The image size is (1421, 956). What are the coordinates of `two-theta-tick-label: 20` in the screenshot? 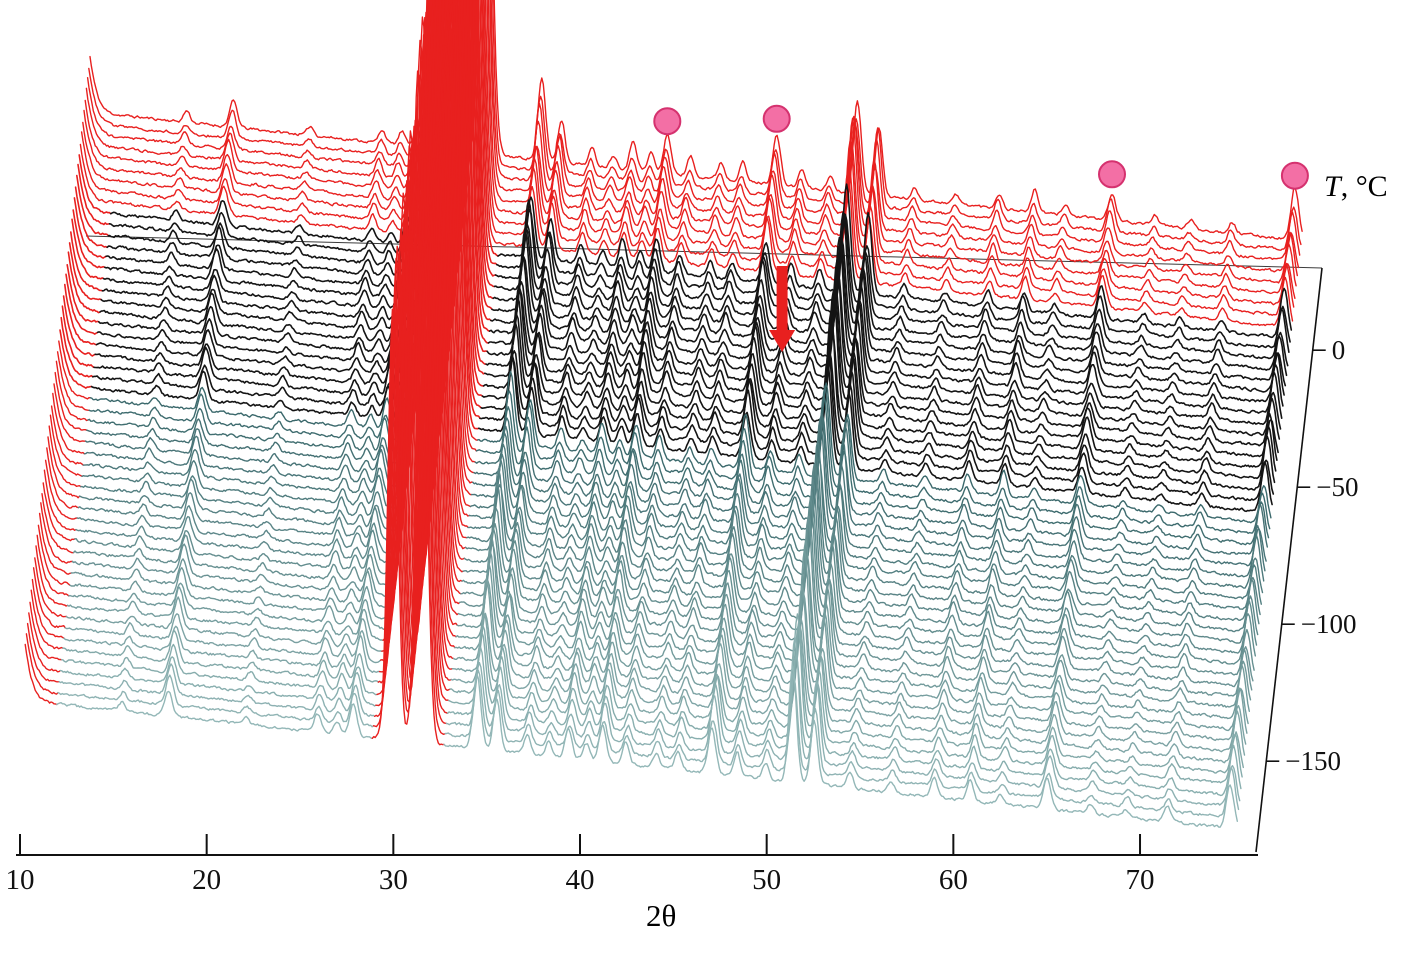 It's located at (206, 880).